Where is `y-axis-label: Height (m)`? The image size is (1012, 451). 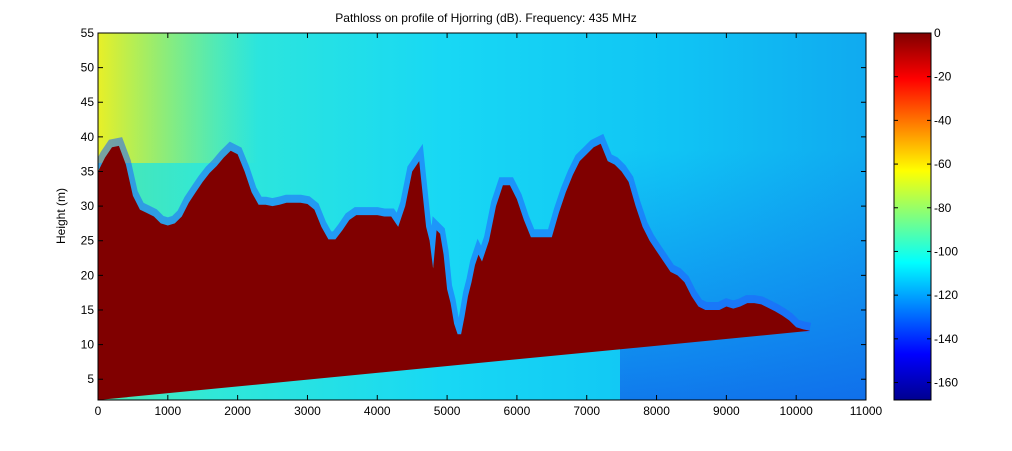 y-axis-label: Height (m) is located at coordinates (61, 216).